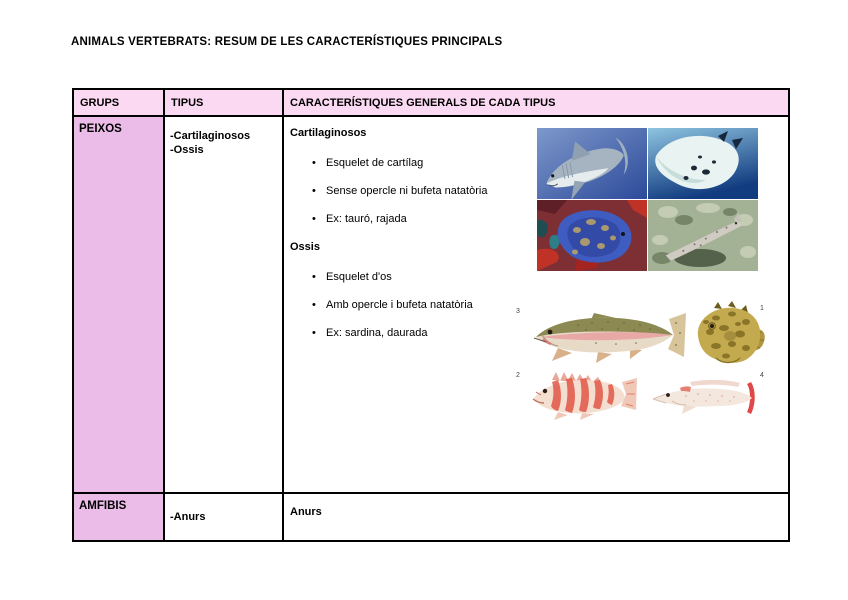 The width and height of the screenshot is (848, 600). I want to click on trout-illustration-icon, so click(609, 338).